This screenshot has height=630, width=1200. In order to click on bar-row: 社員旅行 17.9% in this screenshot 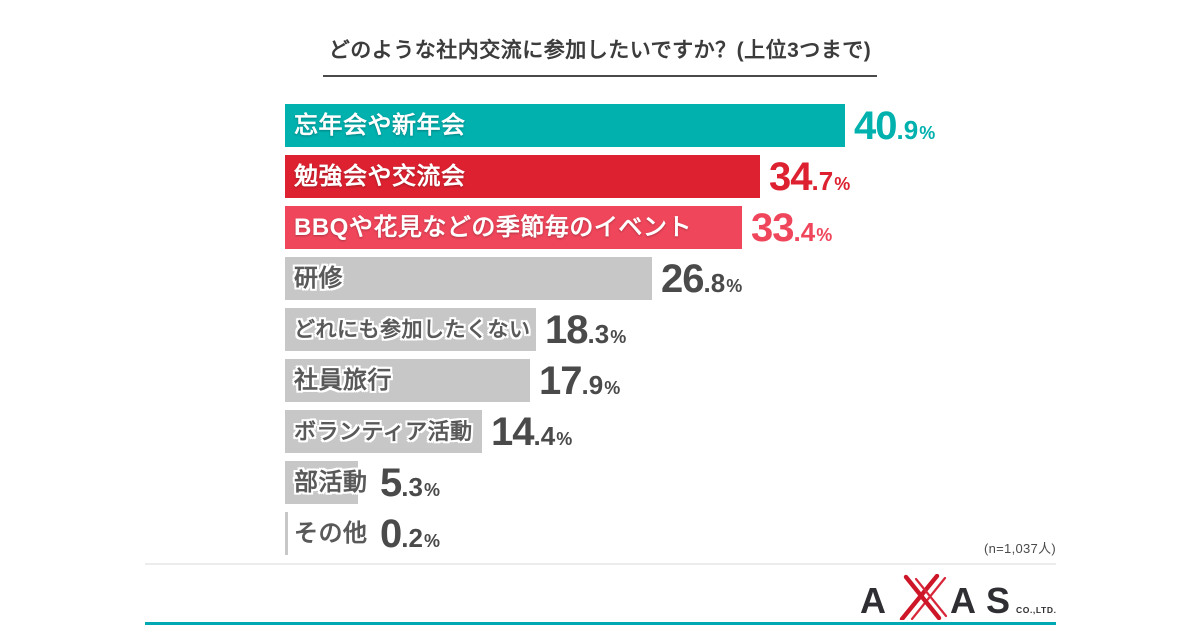, I will do `click(610, 380)`.